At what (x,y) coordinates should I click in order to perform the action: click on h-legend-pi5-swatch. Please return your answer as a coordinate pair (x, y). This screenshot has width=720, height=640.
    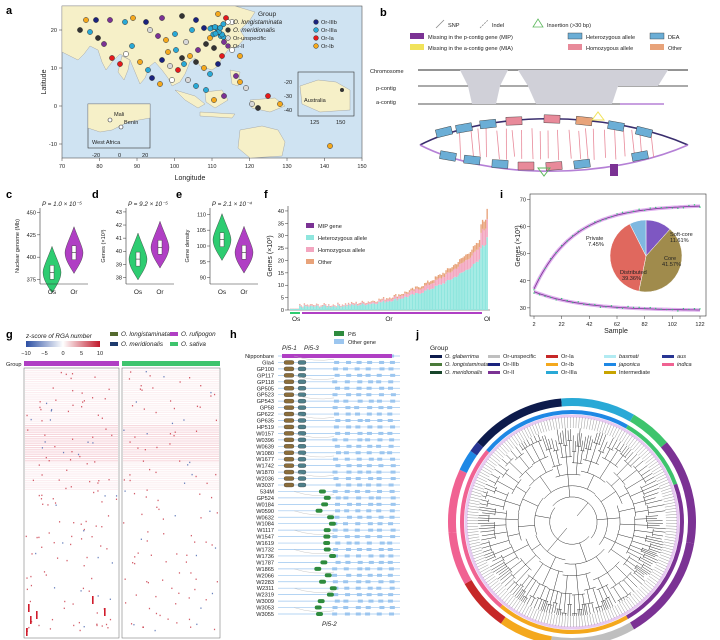
    Looking at the image, I should click on (339, 333).